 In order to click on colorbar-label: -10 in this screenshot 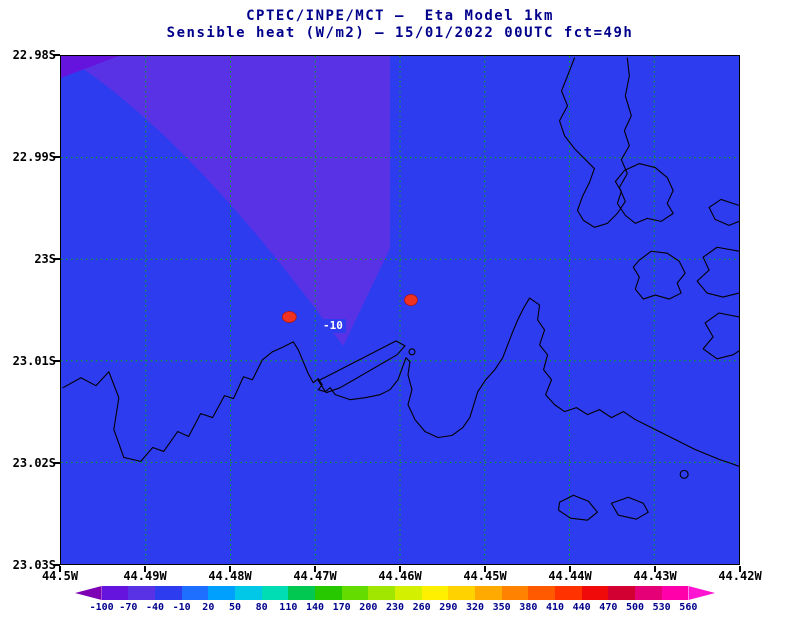, I will do `click(181, 607)`.